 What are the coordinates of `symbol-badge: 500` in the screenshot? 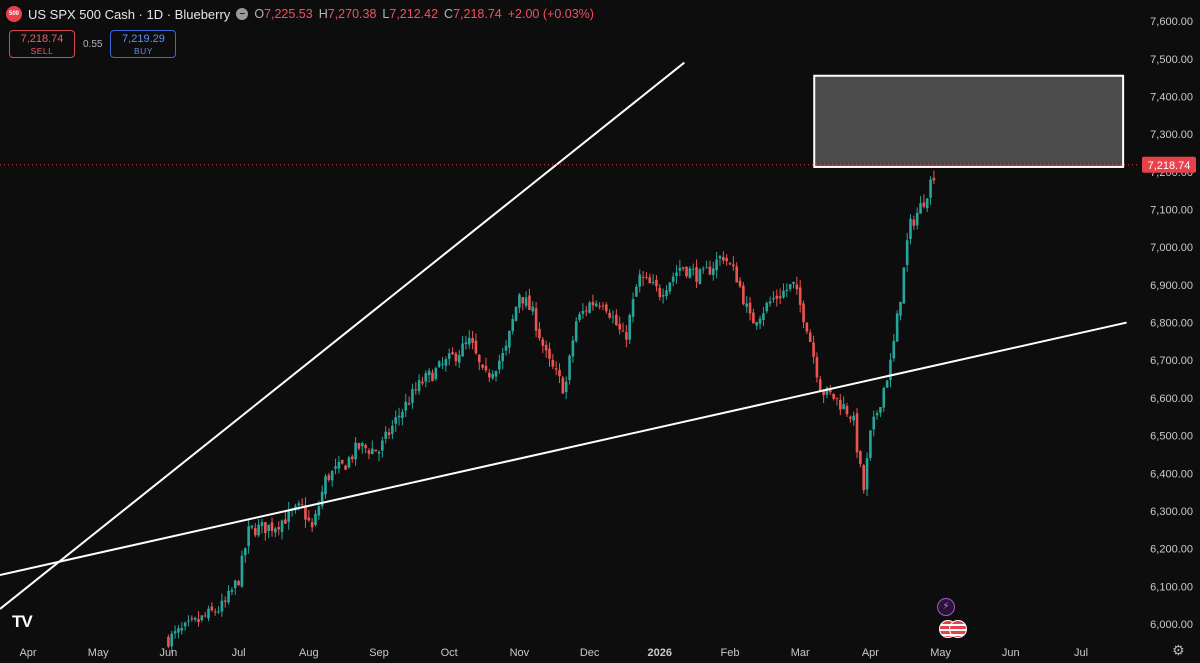 It's located at (14, 14).